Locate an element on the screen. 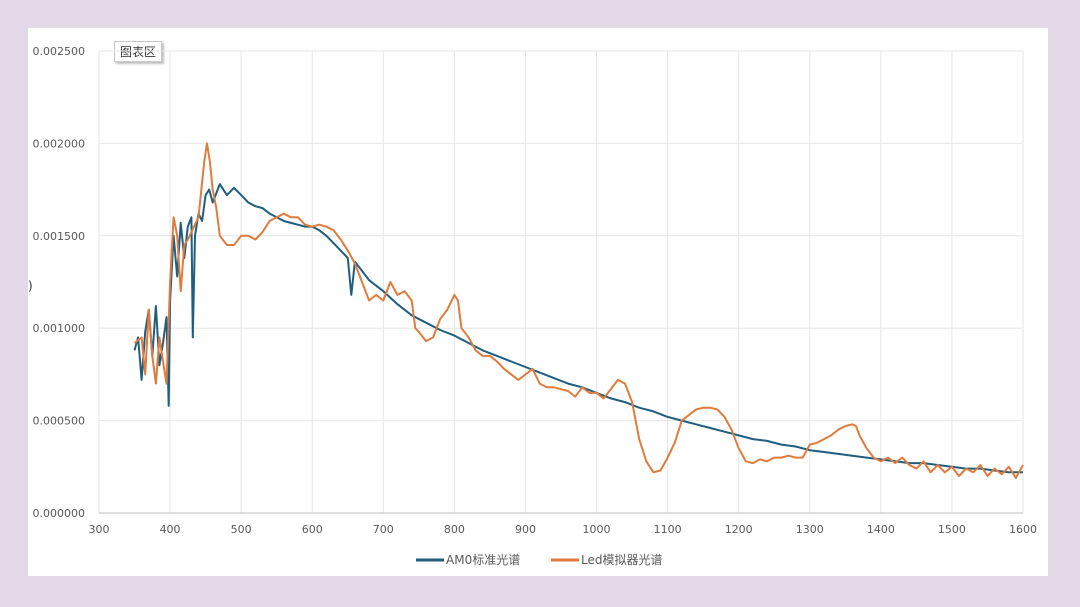 This screenshot has height=607, width=1080. legend-label-am0: AM0标准光谱 is located at coordinates (483, 560).